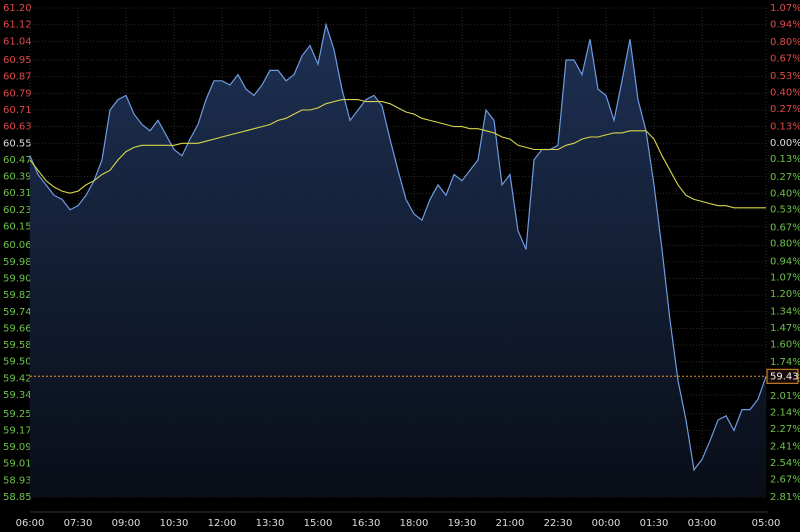 The width and height of the screenshot is (800, 532). What do you see at coordinates (17, 497) in the screenshot?
I see `y-tick-label: 58.85` at bounding box center [17, 497].